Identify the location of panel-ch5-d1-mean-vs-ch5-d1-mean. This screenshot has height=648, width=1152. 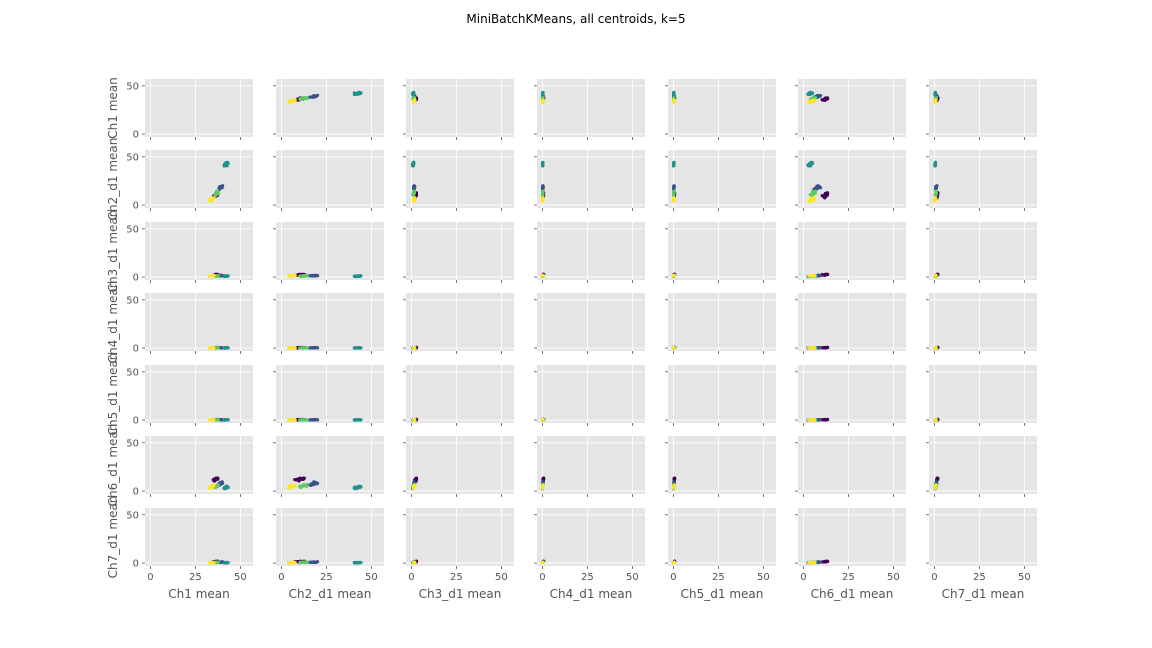
(720, 395).